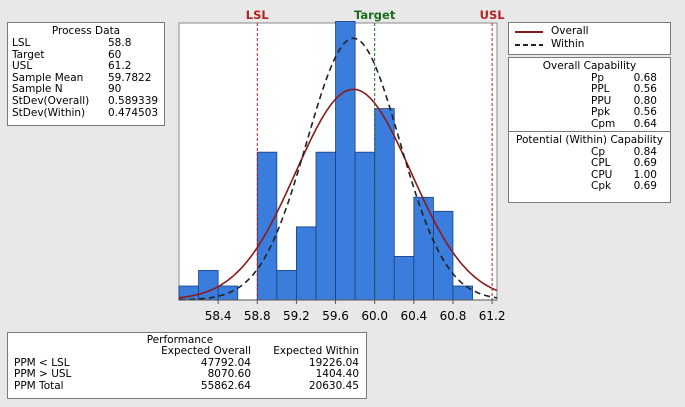 The image size is (685, 407). Describe the element at coordinates (86, 78) in the screenshot. I see `process-data-row: Sample Mean 59.7822` at that location.